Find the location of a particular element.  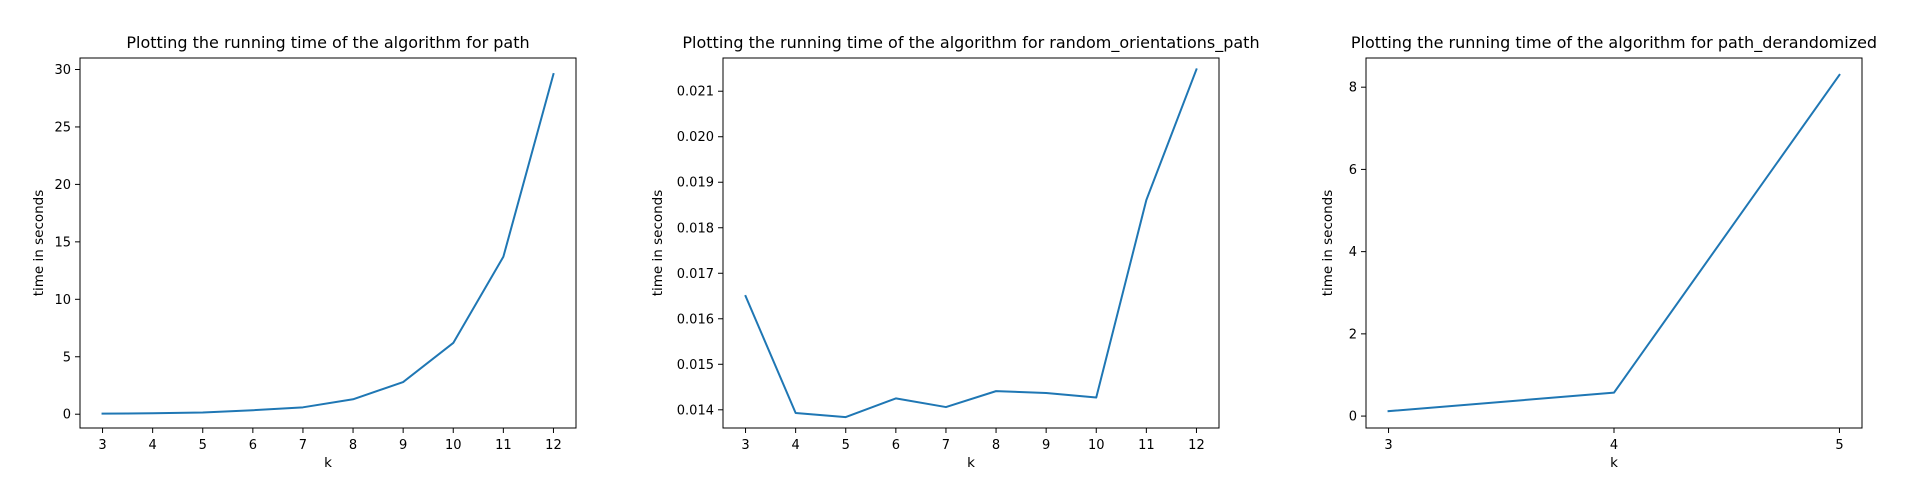

y-tick-label: 0.015 is located at coordinates (695, 365).